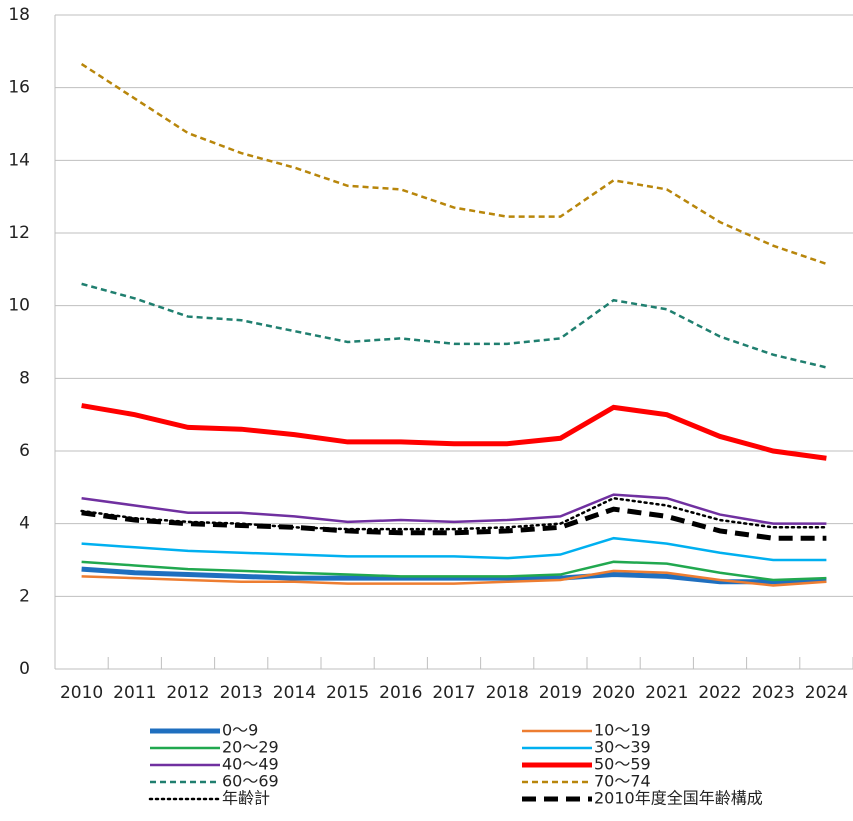 Image resolution: width=853 pixels, height=821 pixels. What do you see at coordinates (622, 781) in the screenshot?
I see `legend-label: 70～74` at bounding box center [622, 781].